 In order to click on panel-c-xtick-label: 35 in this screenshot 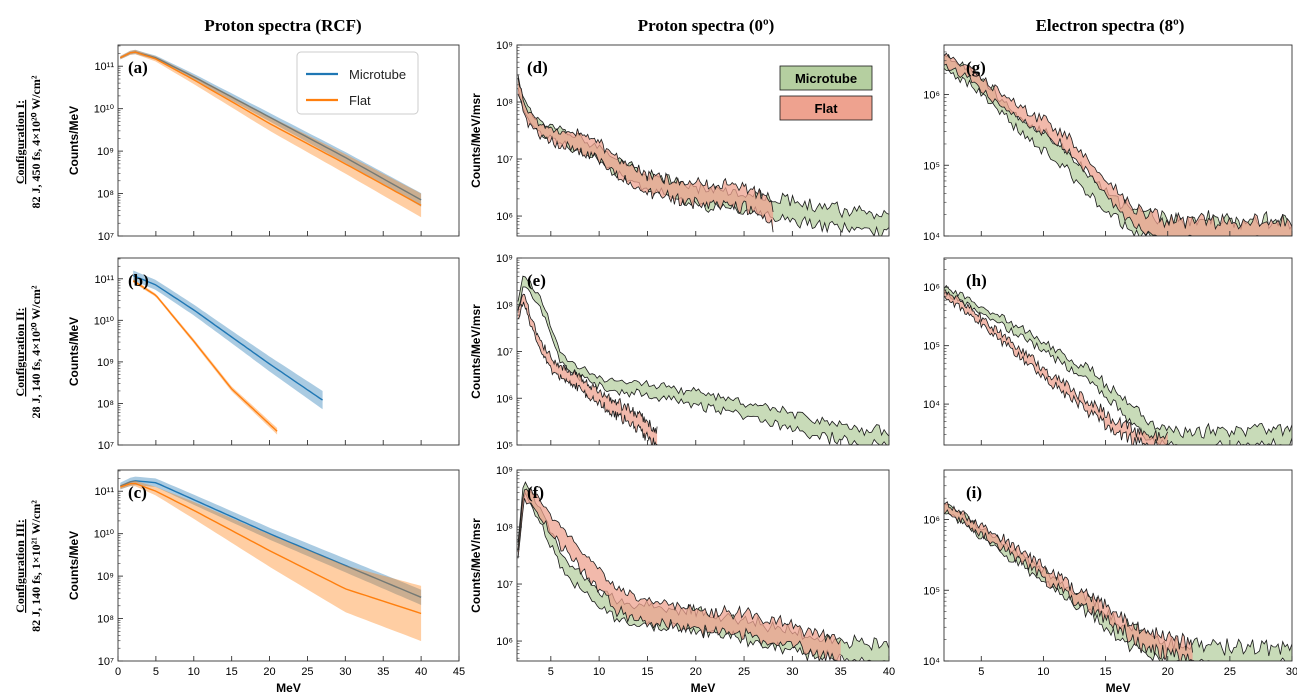, I will do `click(383, 672)`.